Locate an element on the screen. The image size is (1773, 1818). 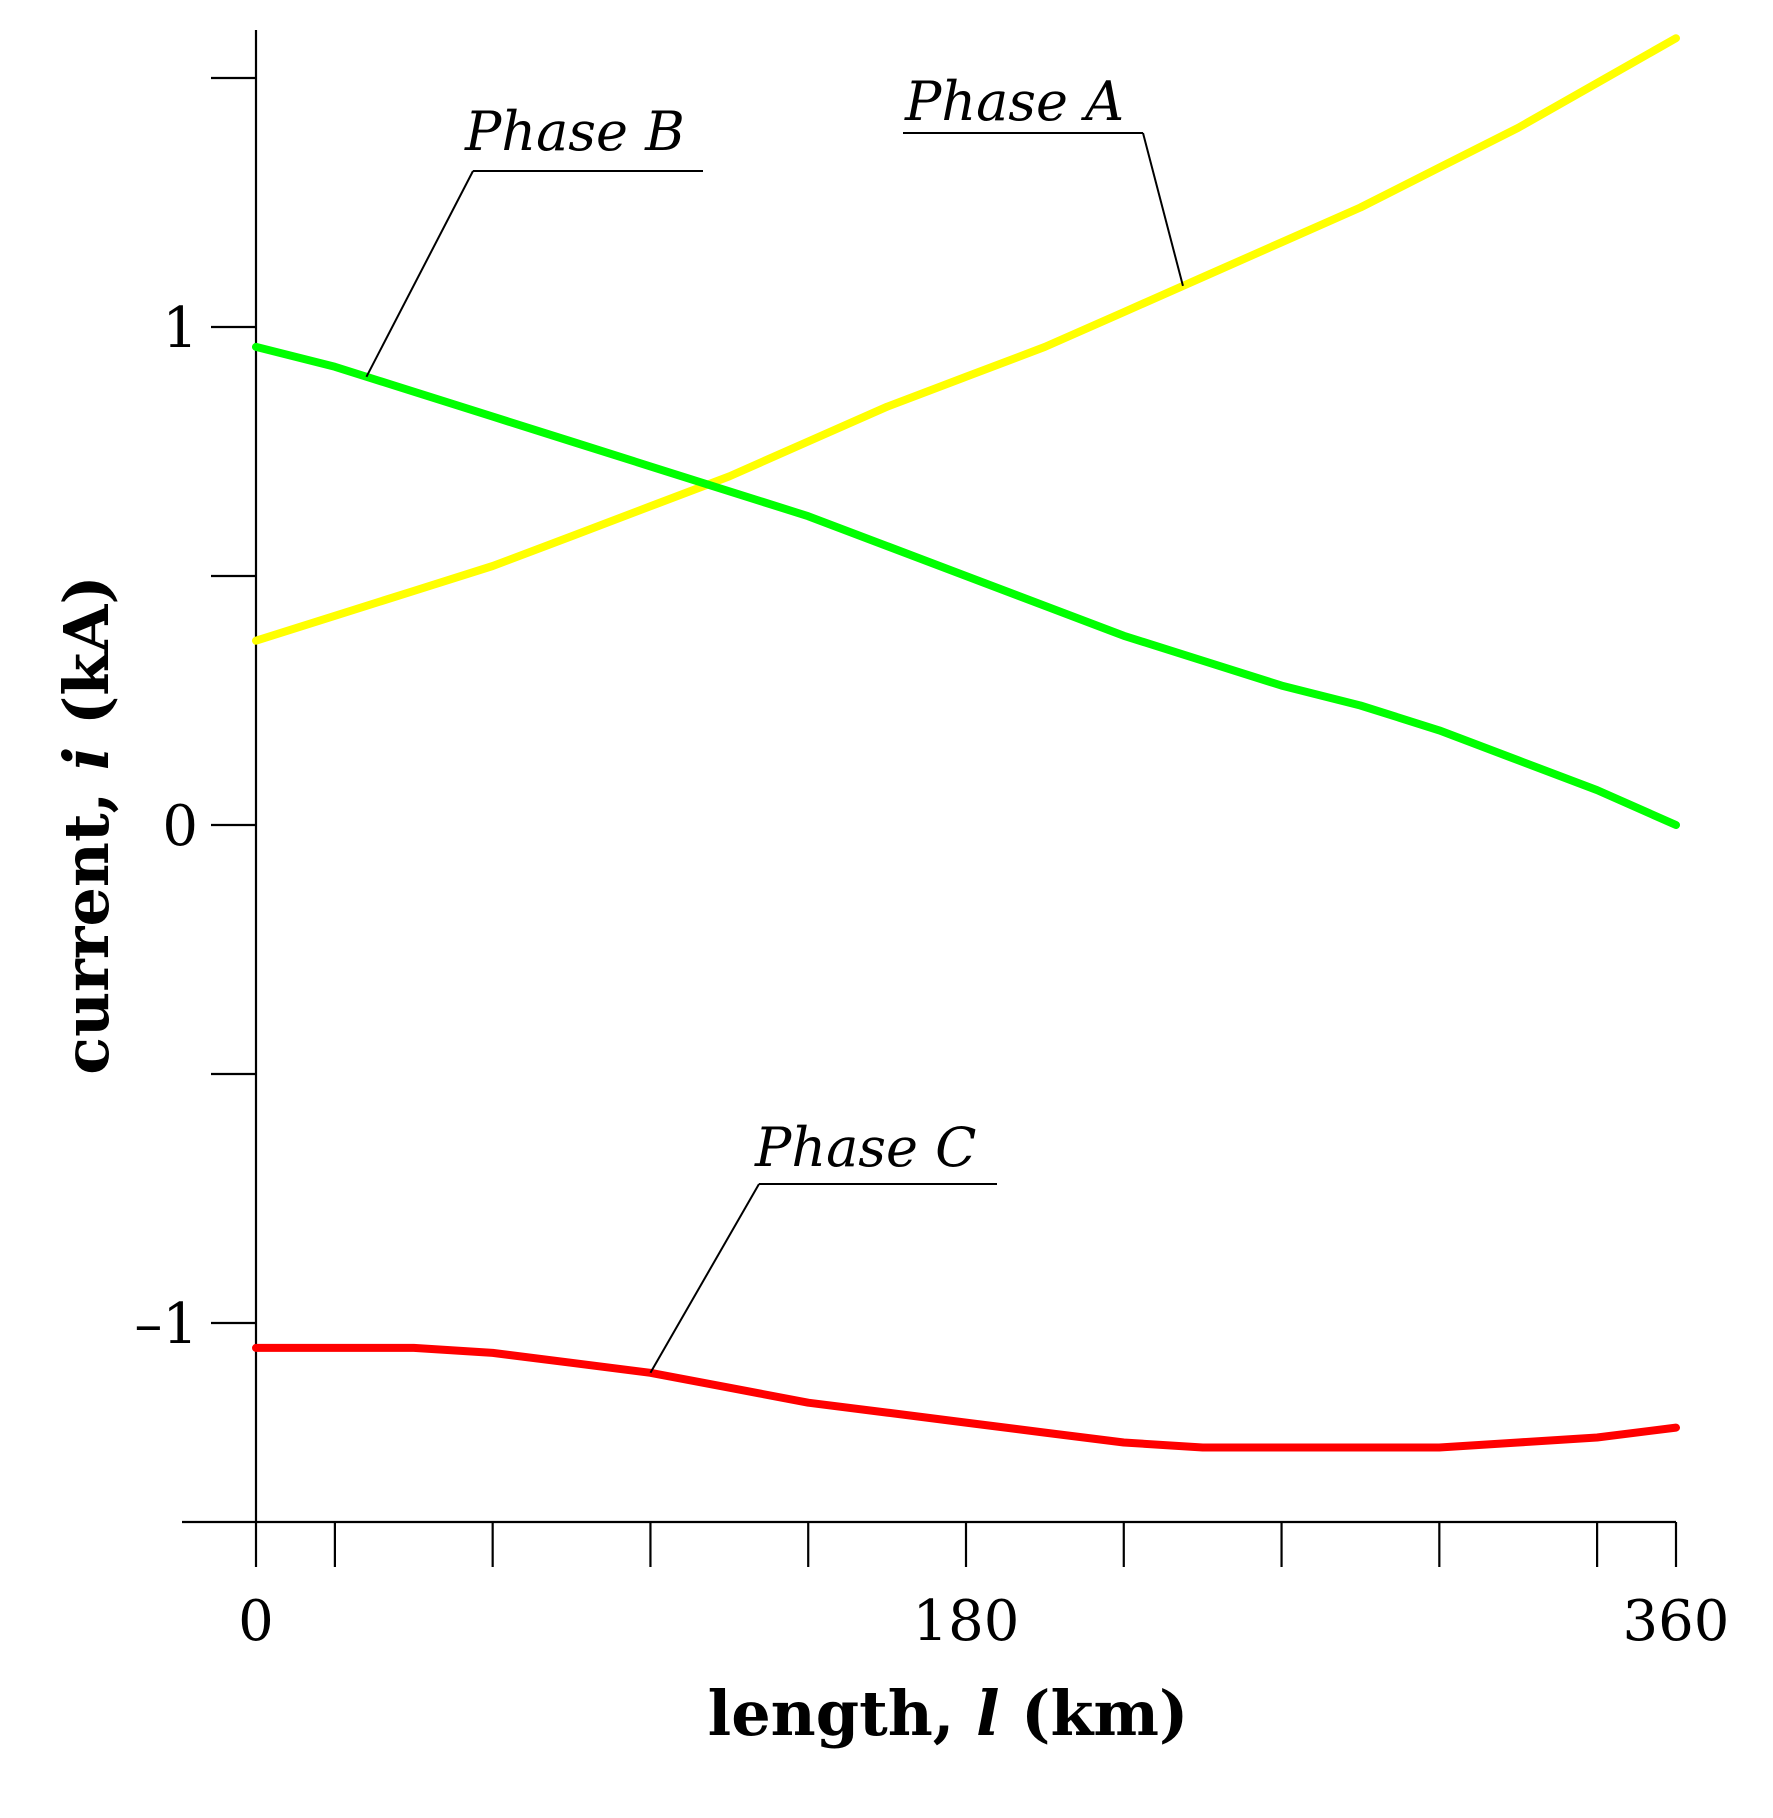
label-phase-a: Phase A is located at coordinates (1014, 101).